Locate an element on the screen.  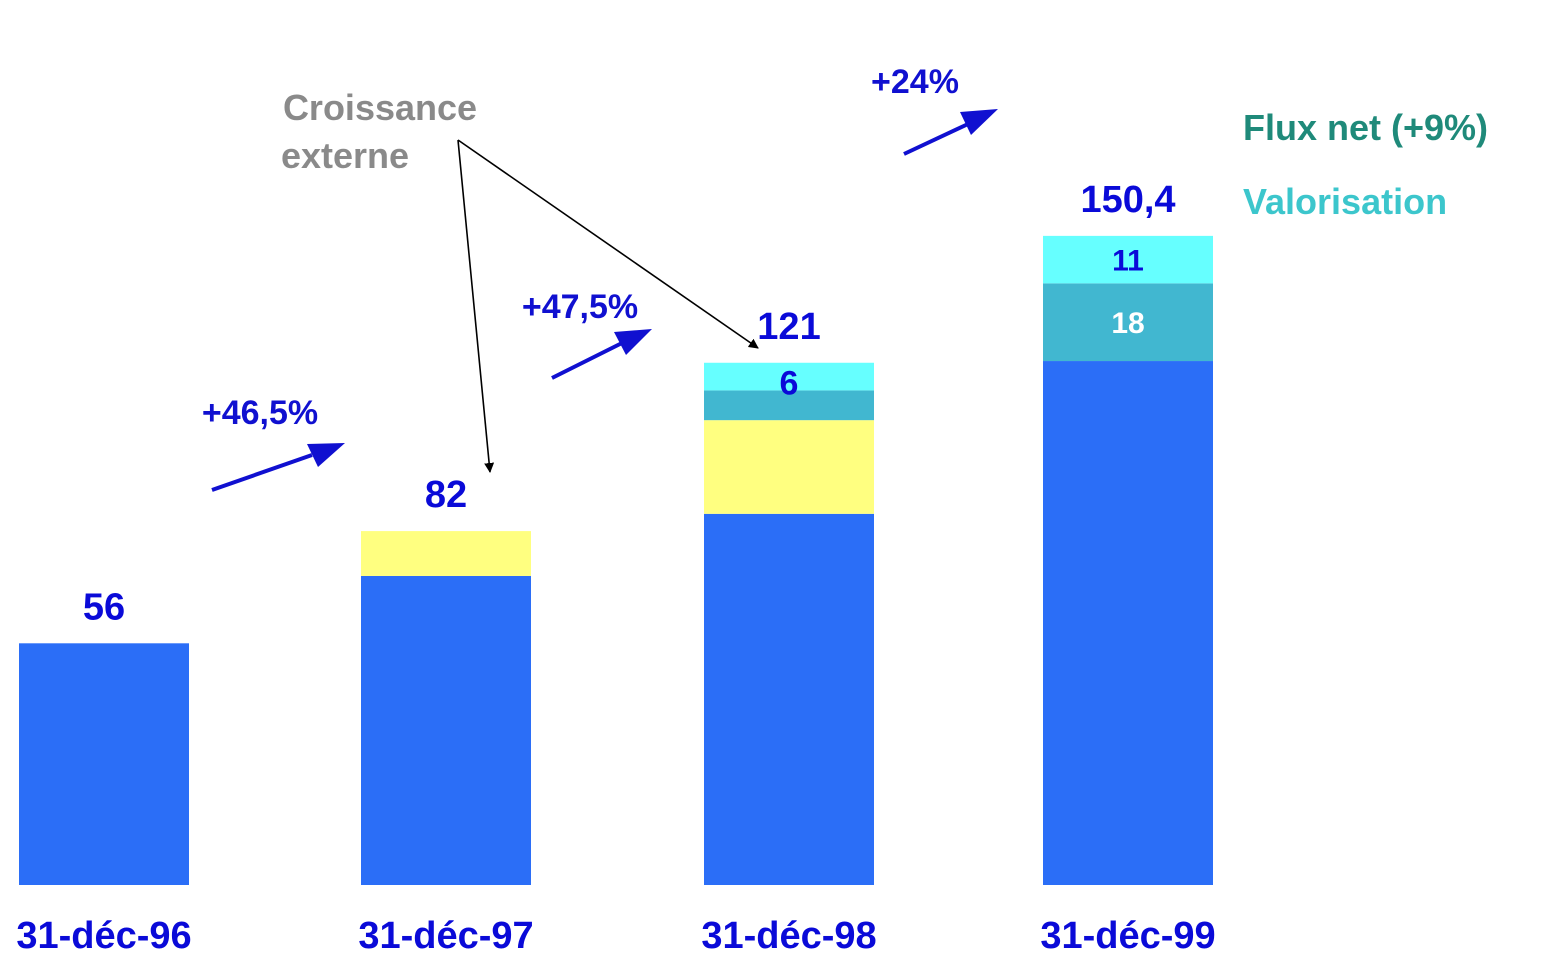
category-label: 31-déc-99 is located at coordinates (1127, 936).